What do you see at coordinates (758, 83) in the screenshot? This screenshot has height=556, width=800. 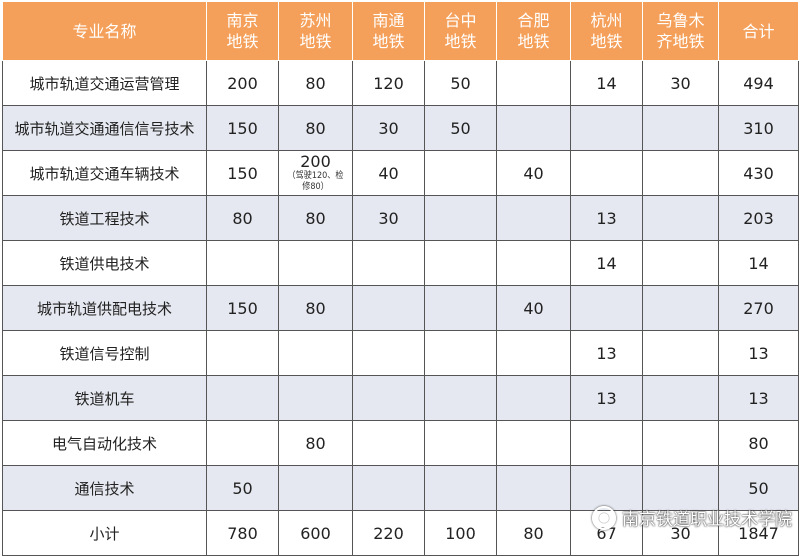 I see `table-cell: 494` at bounding box center [758, 83].